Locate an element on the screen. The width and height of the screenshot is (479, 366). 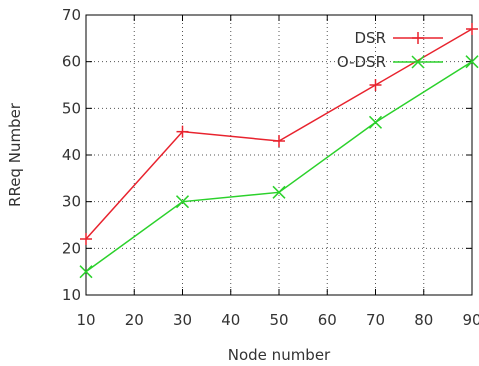
x-tick-label: 90 is located at coordinates (470, 320).